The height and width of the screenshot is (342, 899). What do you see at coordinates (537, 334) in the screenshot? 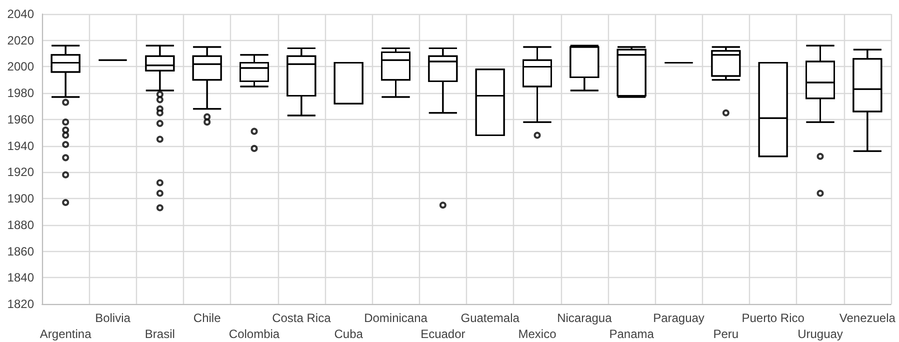
I see `x-tick-label: Mexico` at bounding box center [537, 334].